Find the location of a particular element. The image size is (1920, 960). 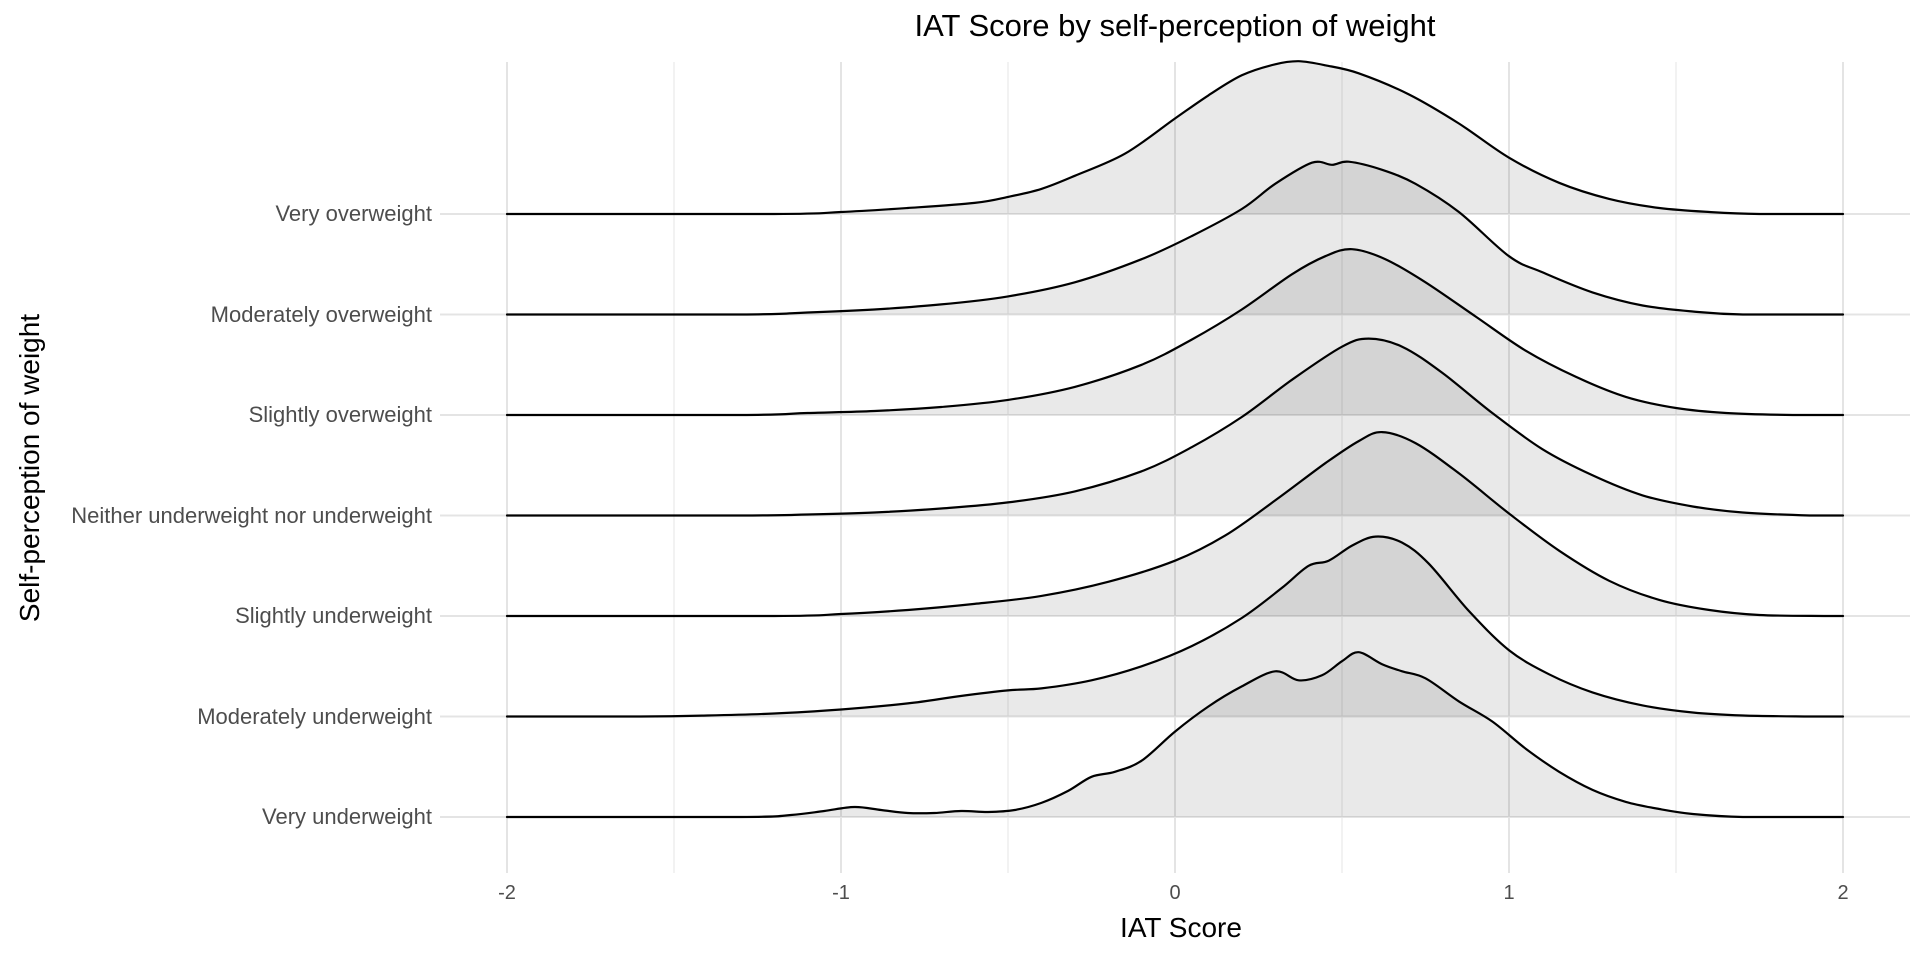

chart-title: IAT Score by self-perception of weight is located at coordinates (1175, 25).